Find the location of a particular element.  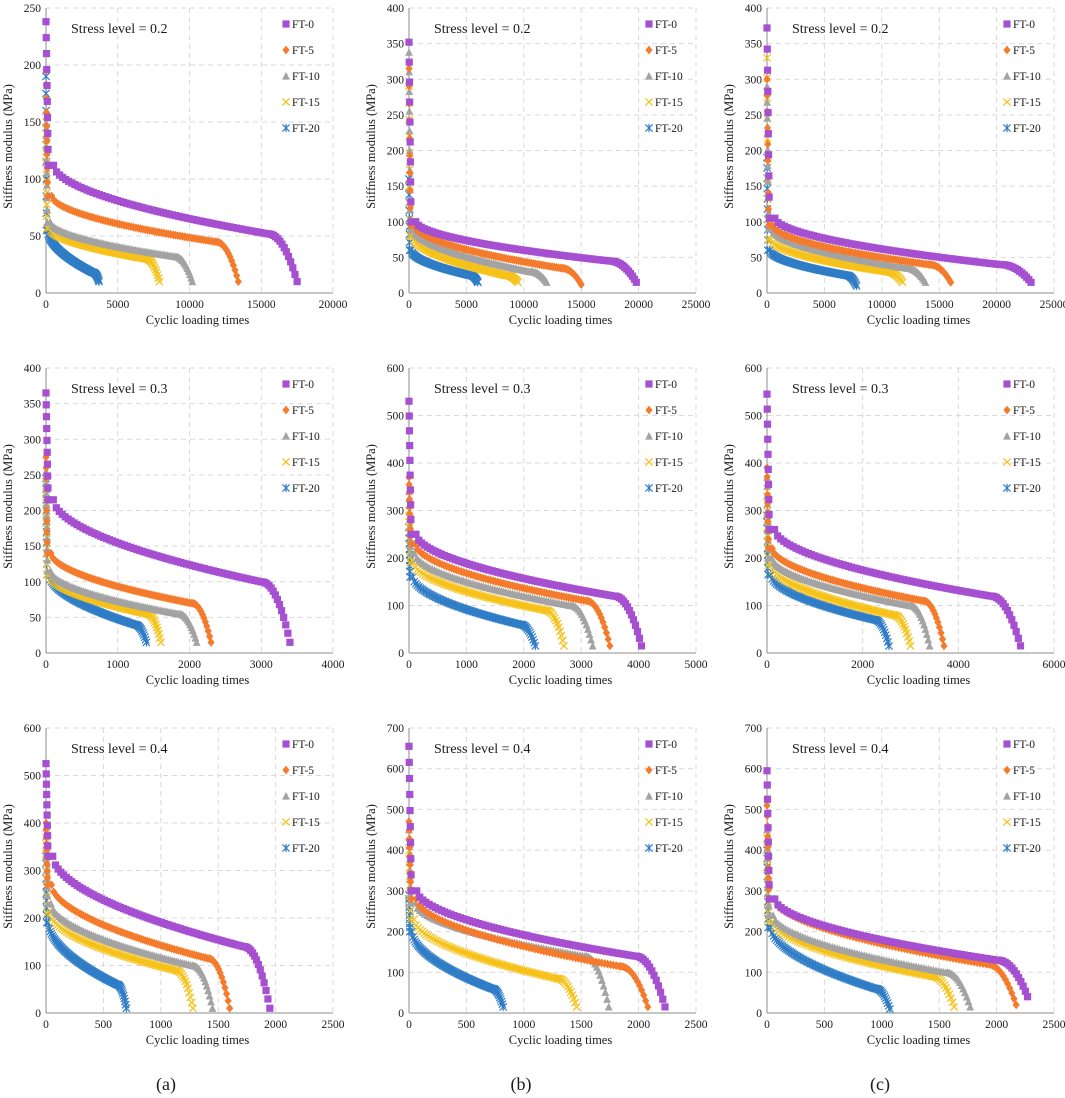

legend-label: FT-5 is located at coordinates (1024, 51).